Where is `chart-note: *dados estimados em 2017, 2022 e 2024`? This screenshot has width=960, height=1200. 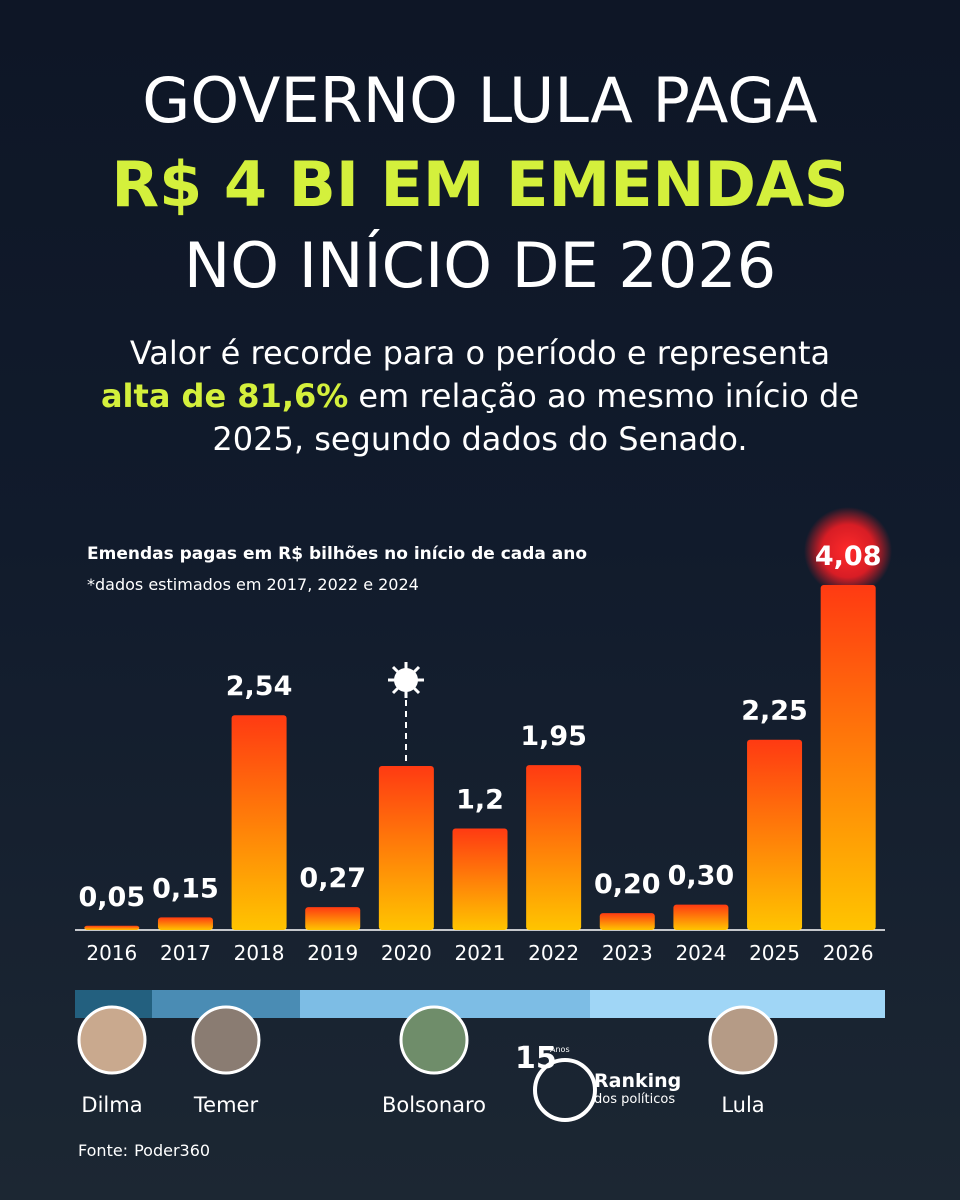 chart-note: *dados estimados em 2017, 2022 e 2024 is located at coordinates (253, 584).